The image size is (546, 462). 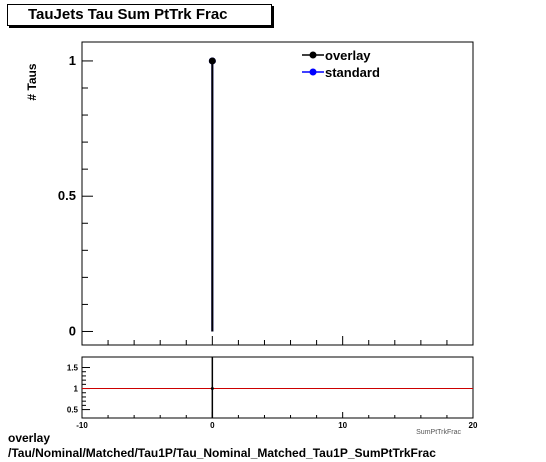 What do you see at coordinates (72, 330) in the screenshot?
I see `y-tick-label: 0` at bounding box center [72, 330].